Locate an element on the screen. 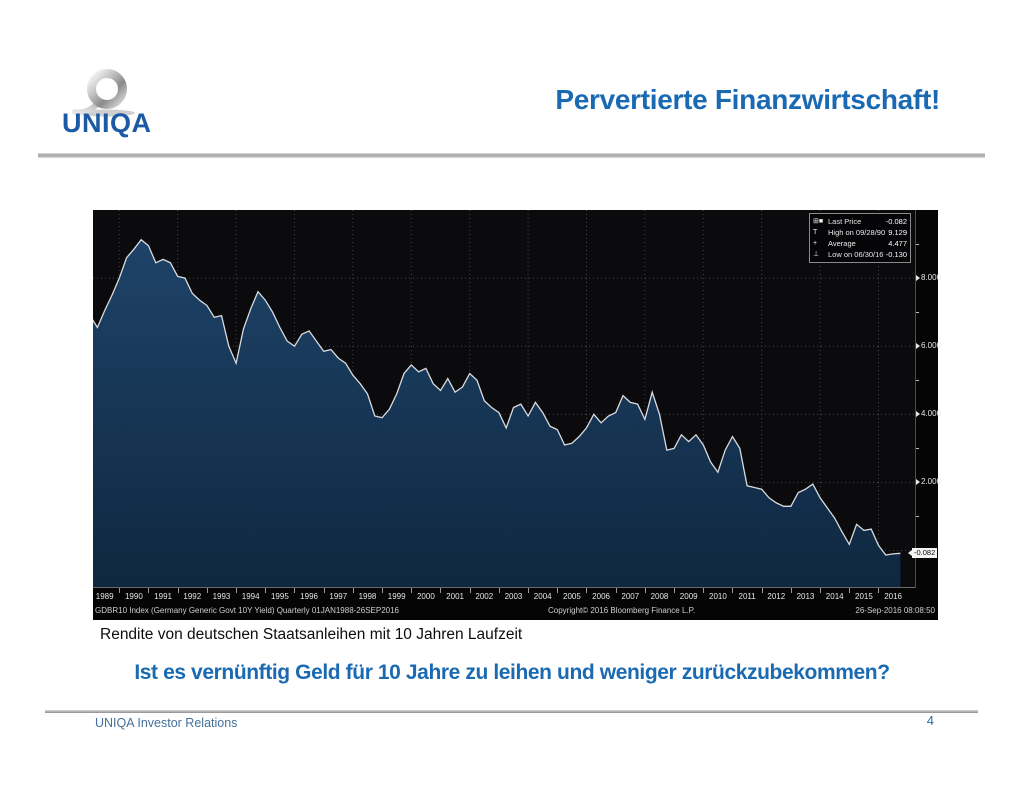  legend-row: T High on 09/28/90 9.129 is located at coordinates (860, 232).